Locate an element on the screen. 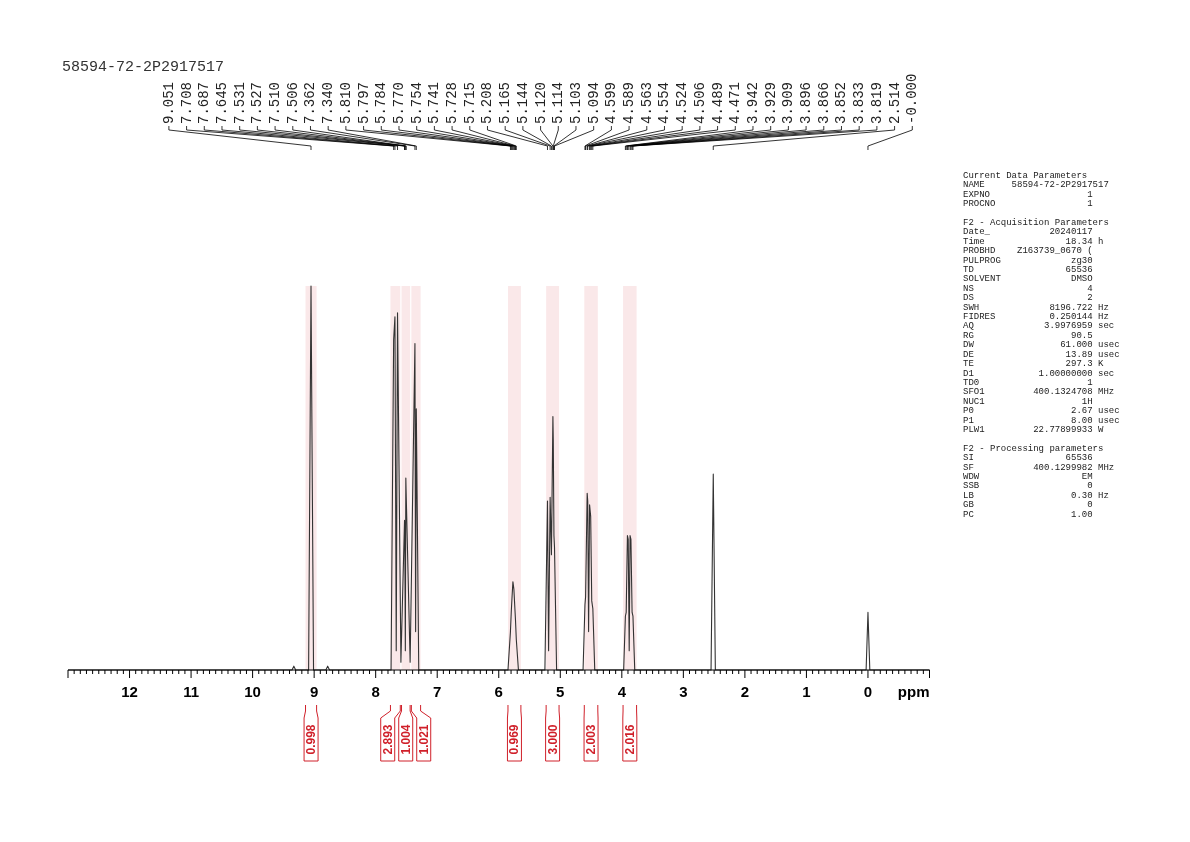  x-tick-label: 5 is located at coordinates (560, 691).